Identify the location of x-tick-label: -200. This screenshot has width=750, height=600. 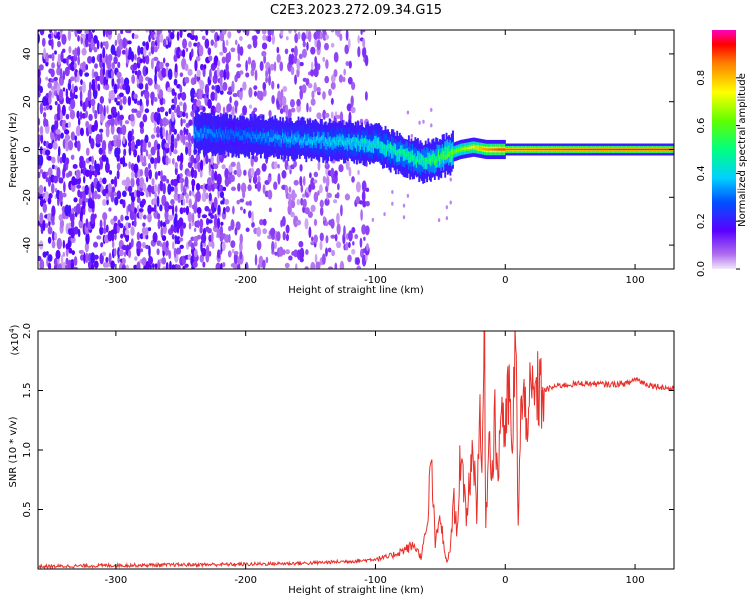
(245, 580).